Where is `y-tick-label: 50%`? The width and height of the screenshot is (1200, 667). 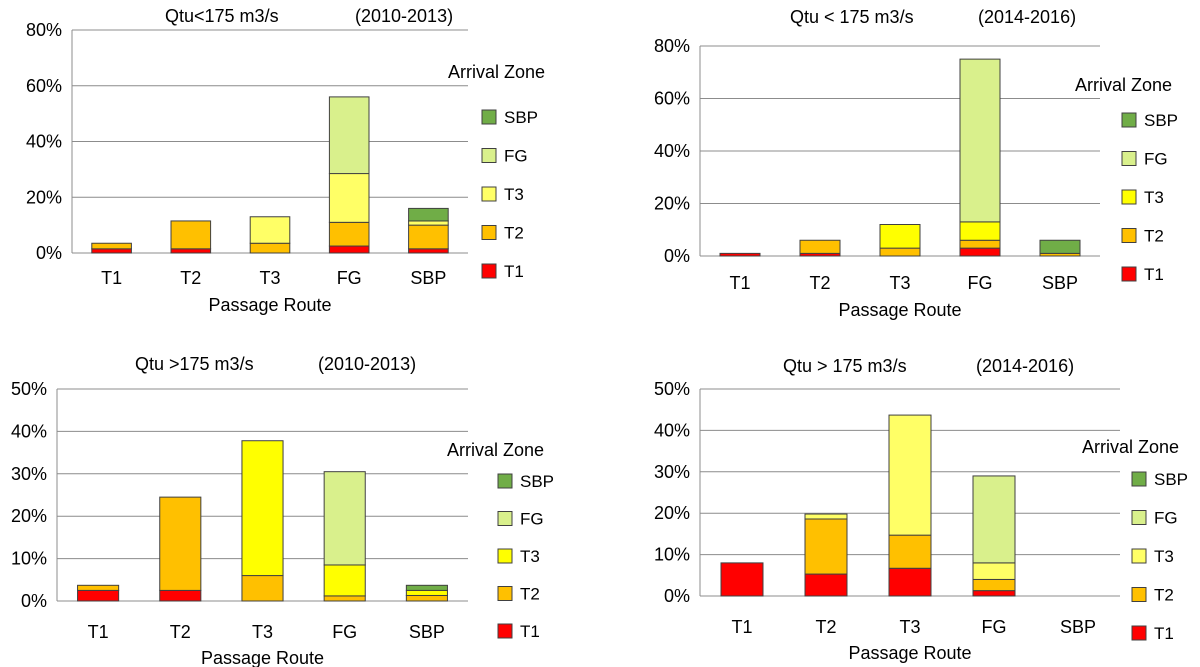 y-tick-label: 50% is located at coordinates (672, 389).